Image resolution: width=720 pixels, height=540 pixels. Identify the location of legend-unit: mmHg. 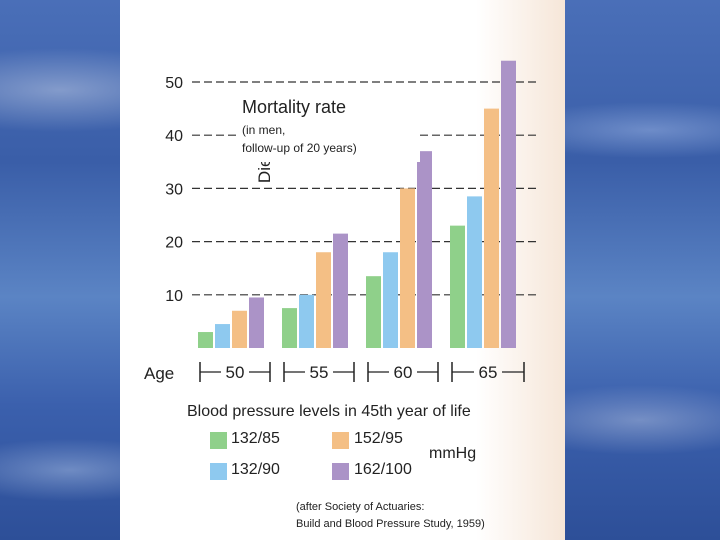
(453, 453).